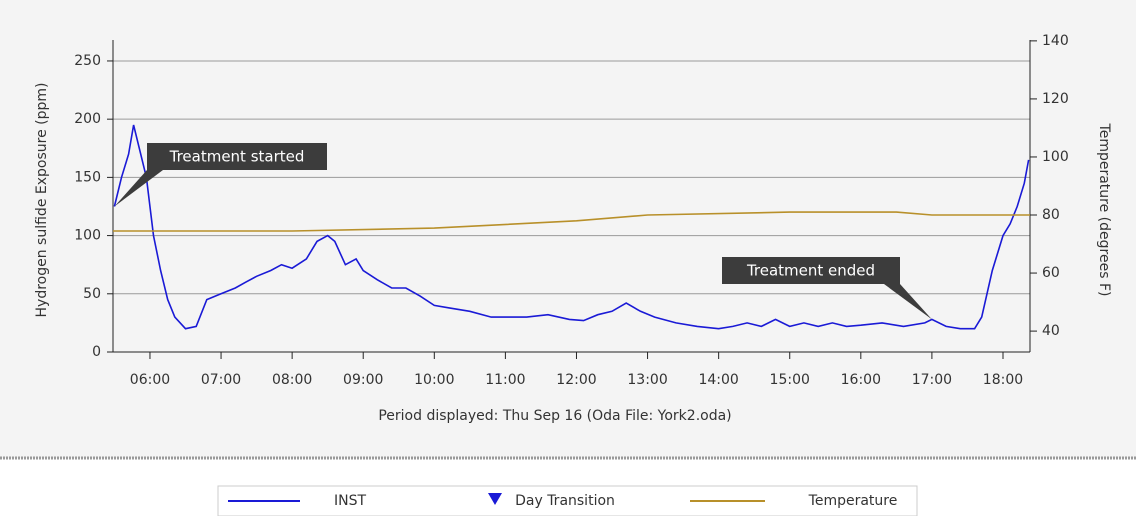  What do you see at coordinates (1003, 380) in the screenshot?
I see `x-tick-label: 18:00` at bounding box center [1003, 380].